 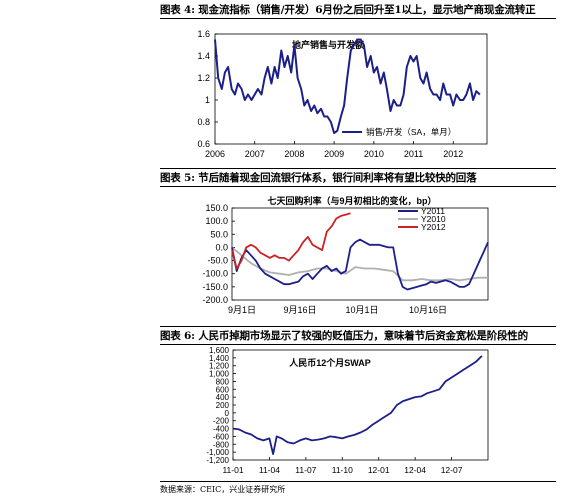 I want to click on y-tick-label: 100.0, so click(x=216, y=221).